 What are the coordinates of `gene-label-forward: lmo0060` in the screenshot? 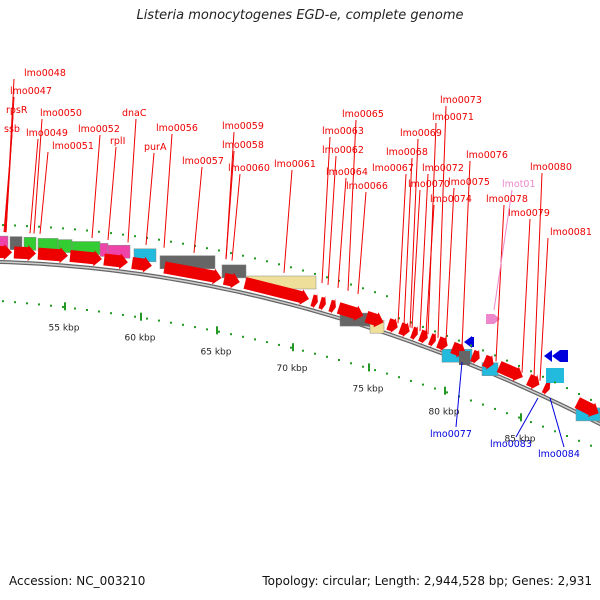 It's located at (249, 168).